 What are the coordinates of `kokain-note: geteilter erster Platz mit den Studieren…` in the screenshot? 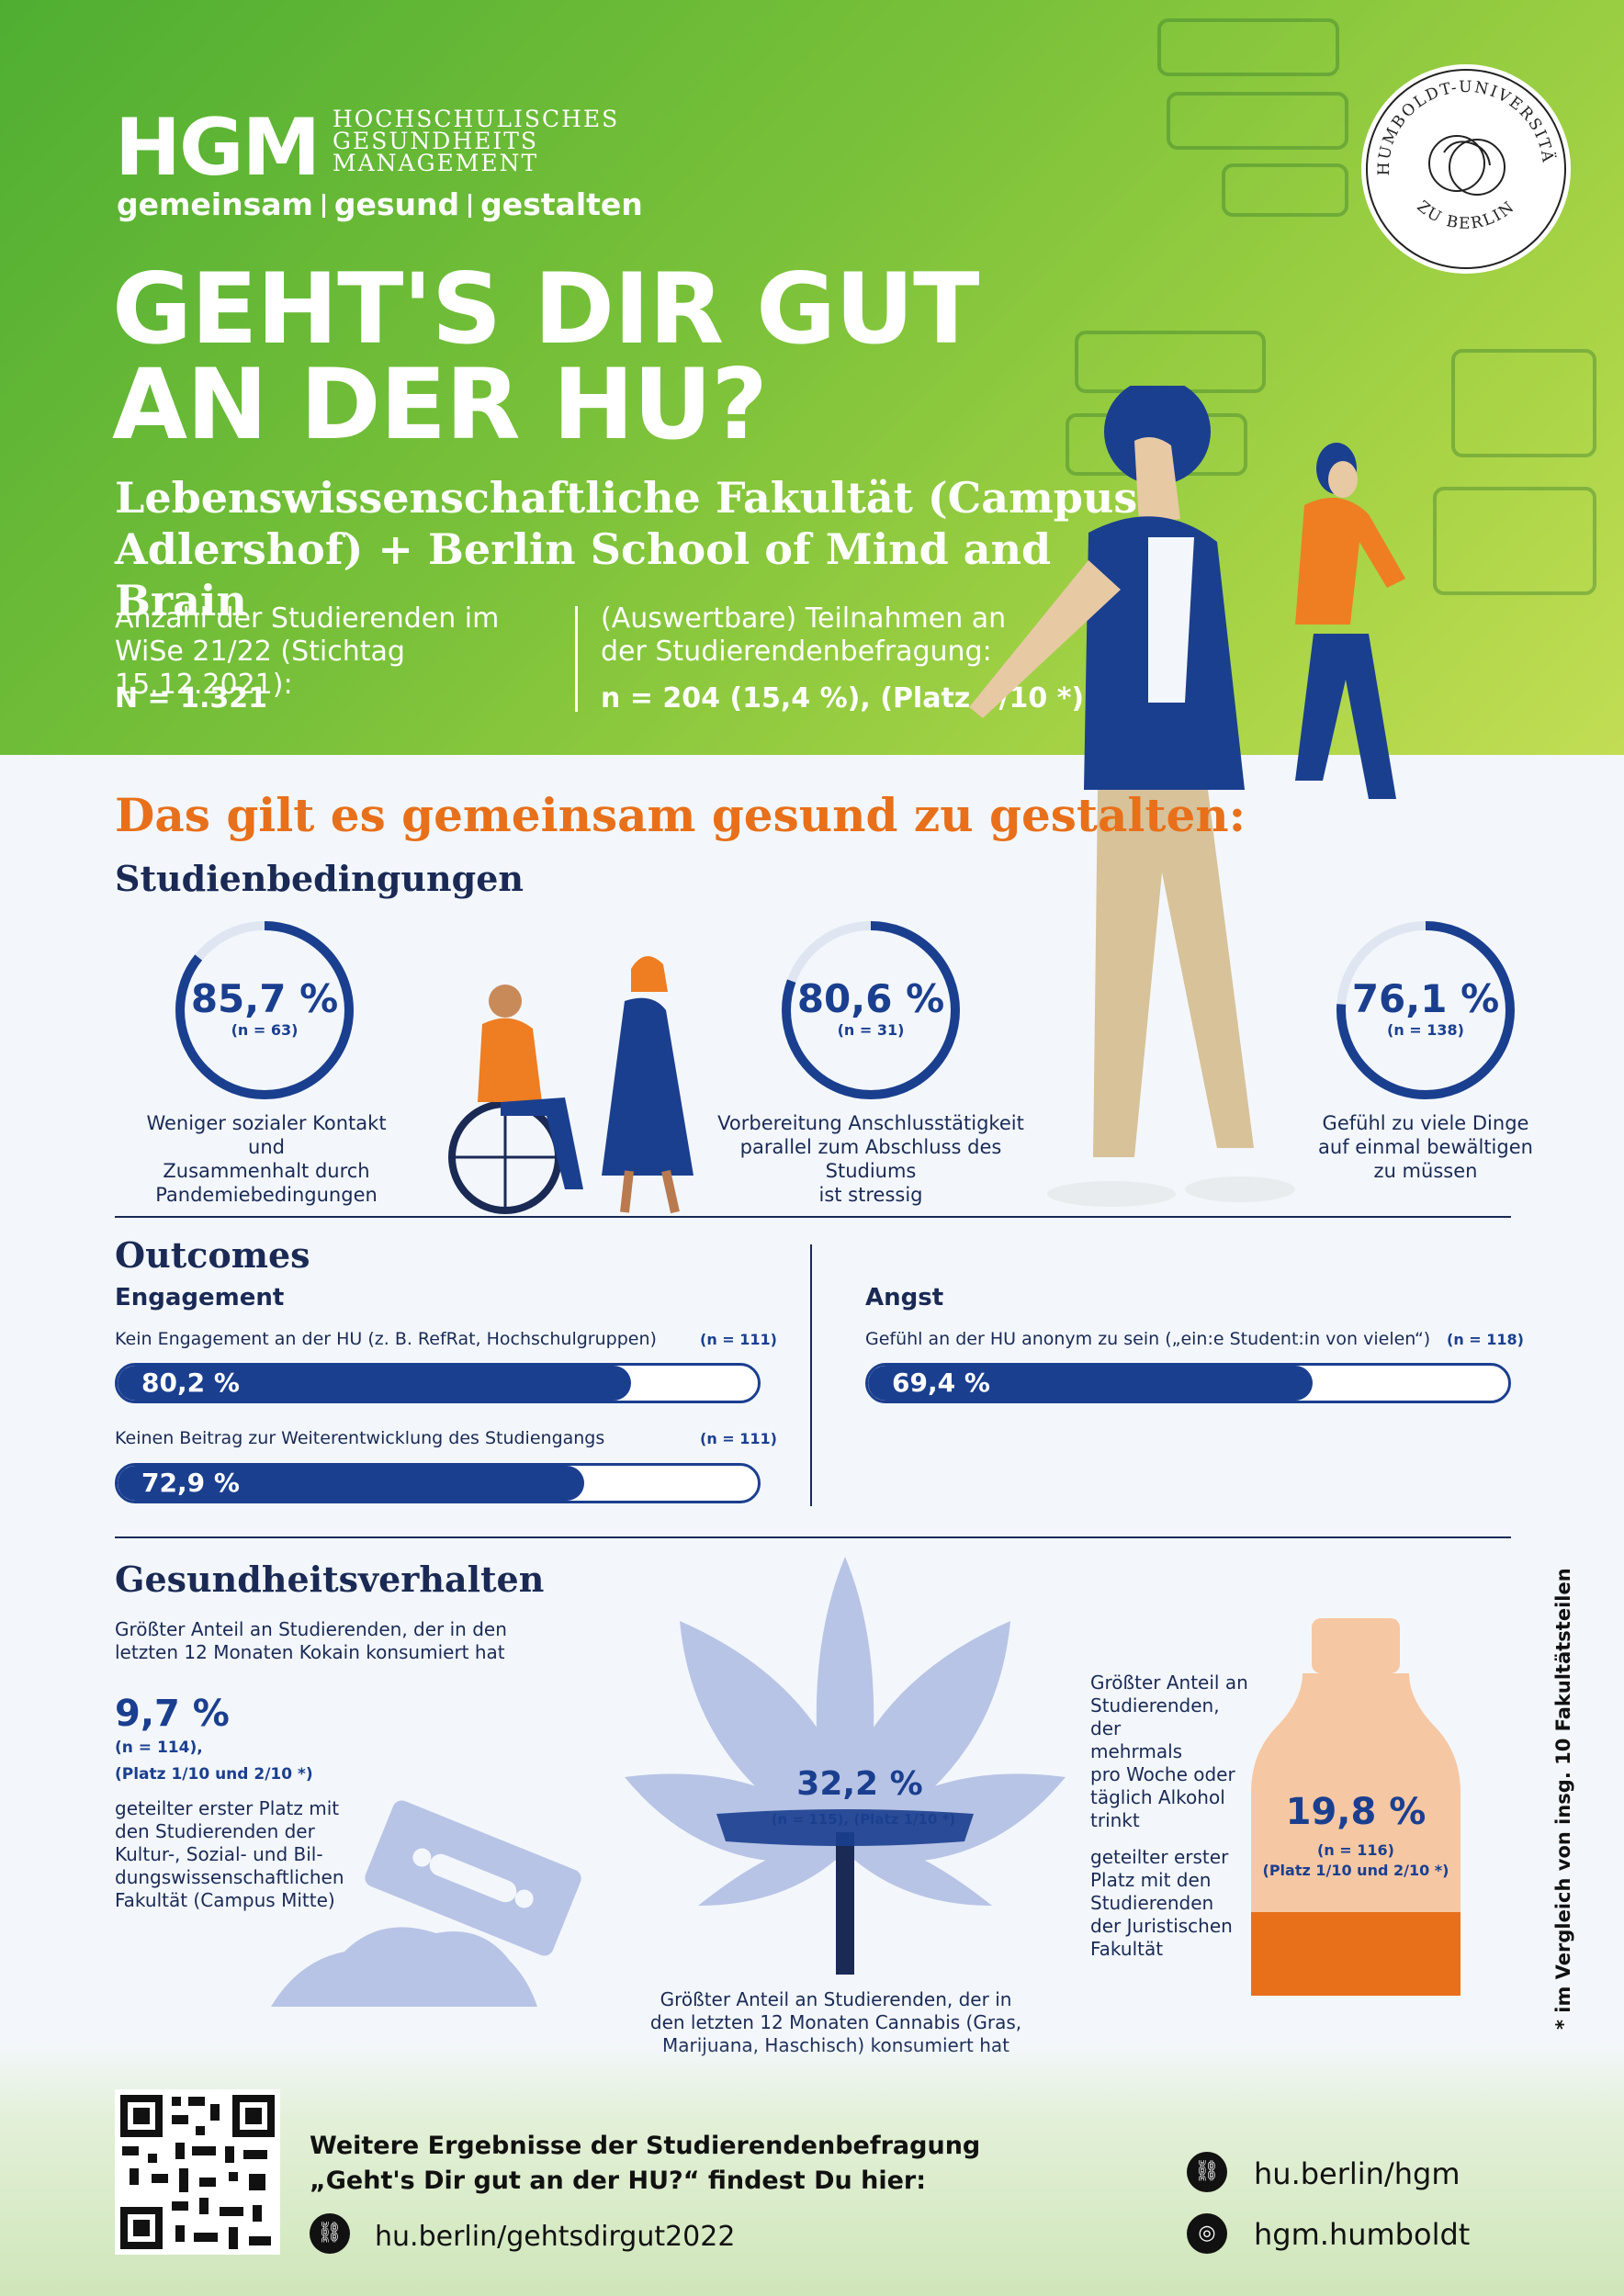 It's located at (229, 1854).